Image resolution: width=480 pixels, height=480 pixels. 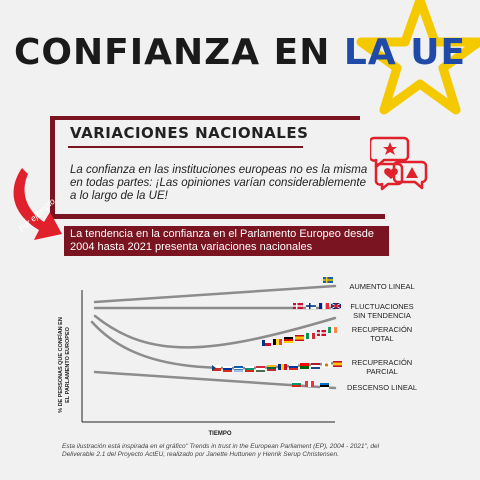 I want to click on trend-label-full-recovery-2: TOTAL, so click(x=381, y=338).